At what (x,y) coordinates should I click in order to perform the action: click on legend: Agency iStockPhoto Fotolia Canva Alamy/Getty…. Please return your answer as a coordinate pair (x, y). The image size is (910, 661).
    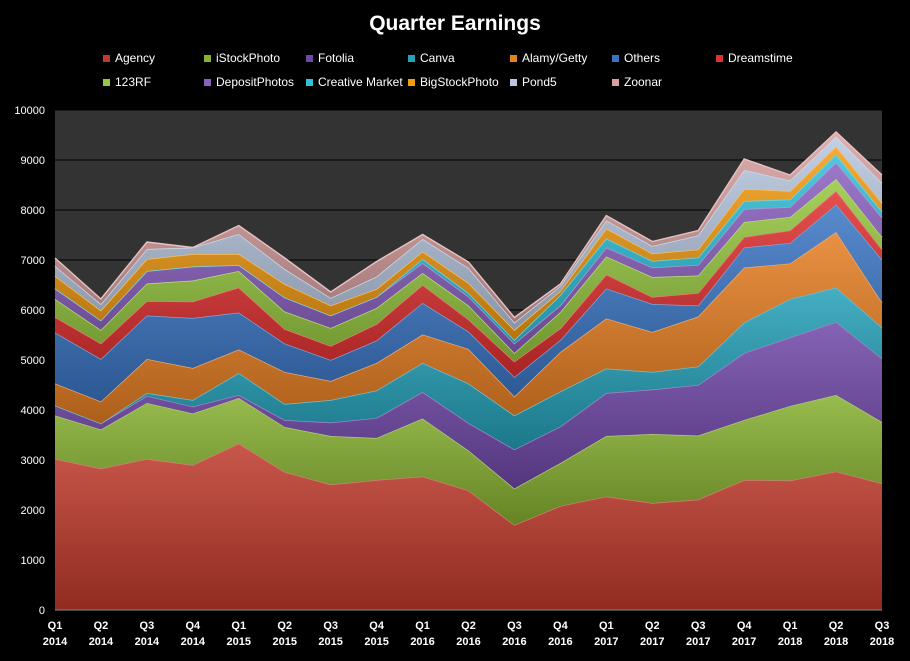
    Looking at the image, I should click on (448, 70).